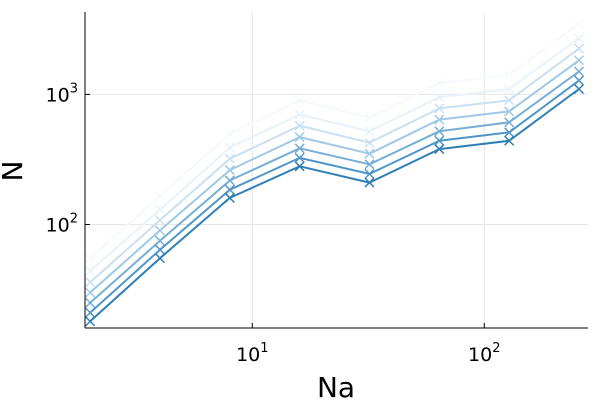 The image size is (600, 400). I want to click on y-tick-label: 10², so click(62, 223).